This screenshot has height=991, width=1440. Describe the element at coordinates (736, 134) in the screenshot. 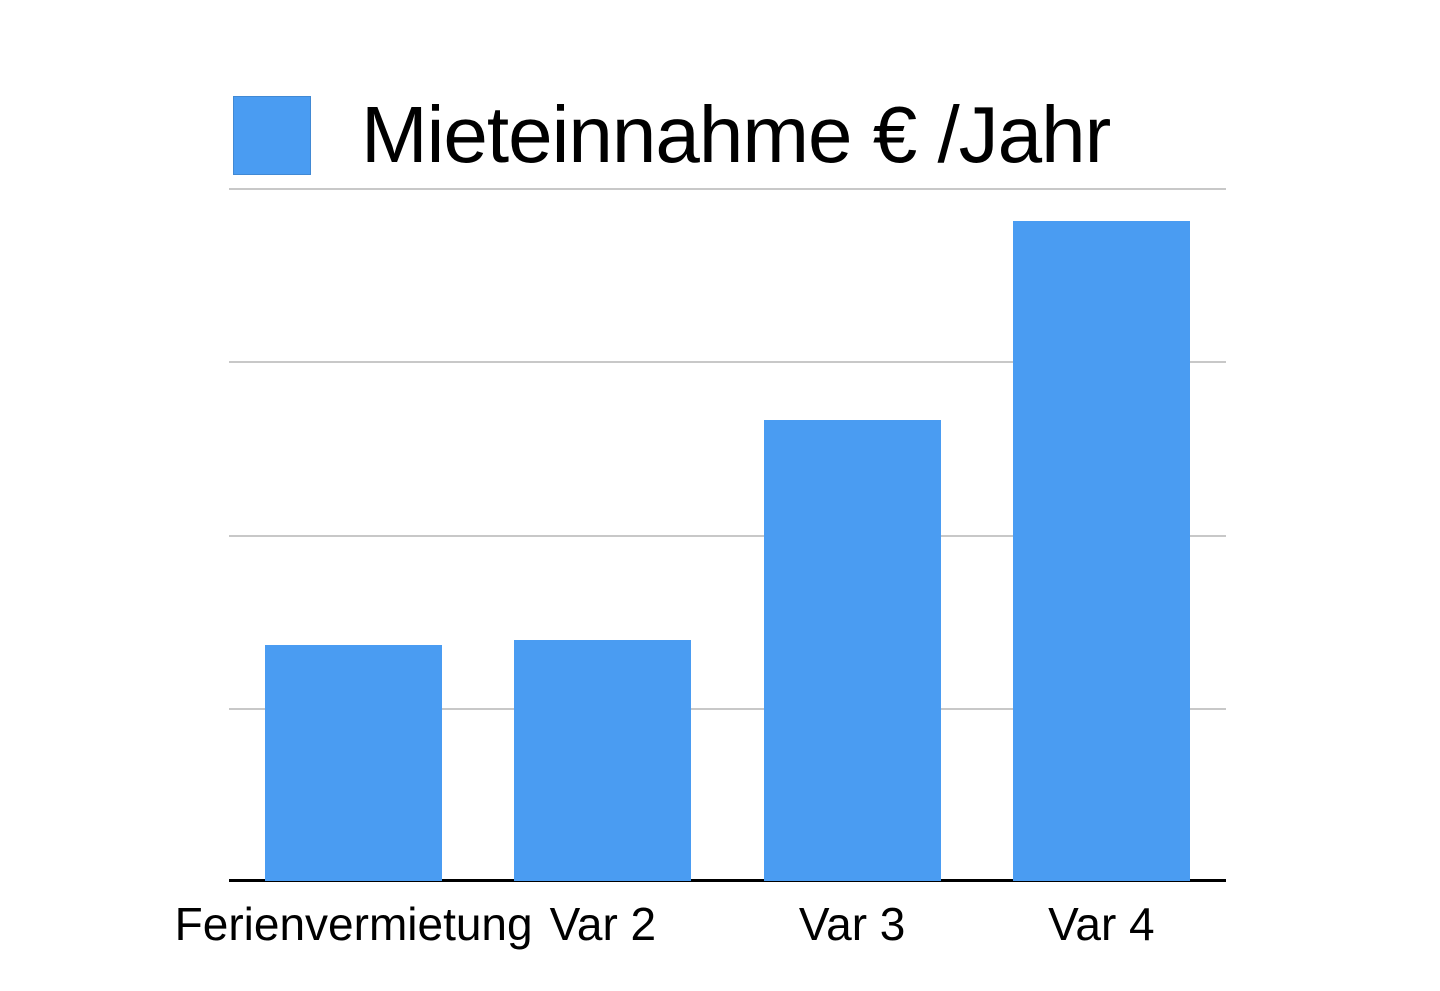

I see `legend-label: Mieteinnahme € /Jahr` at that location.